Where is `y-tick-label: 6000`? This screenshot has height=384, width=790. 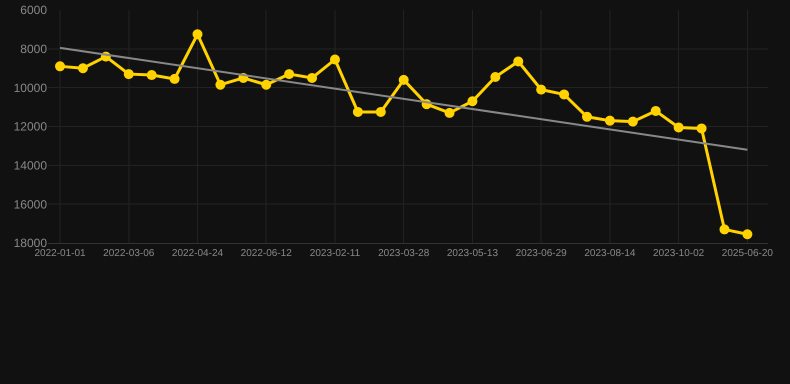 y-tick-label: 6000 is located at coordinates (34, 10).